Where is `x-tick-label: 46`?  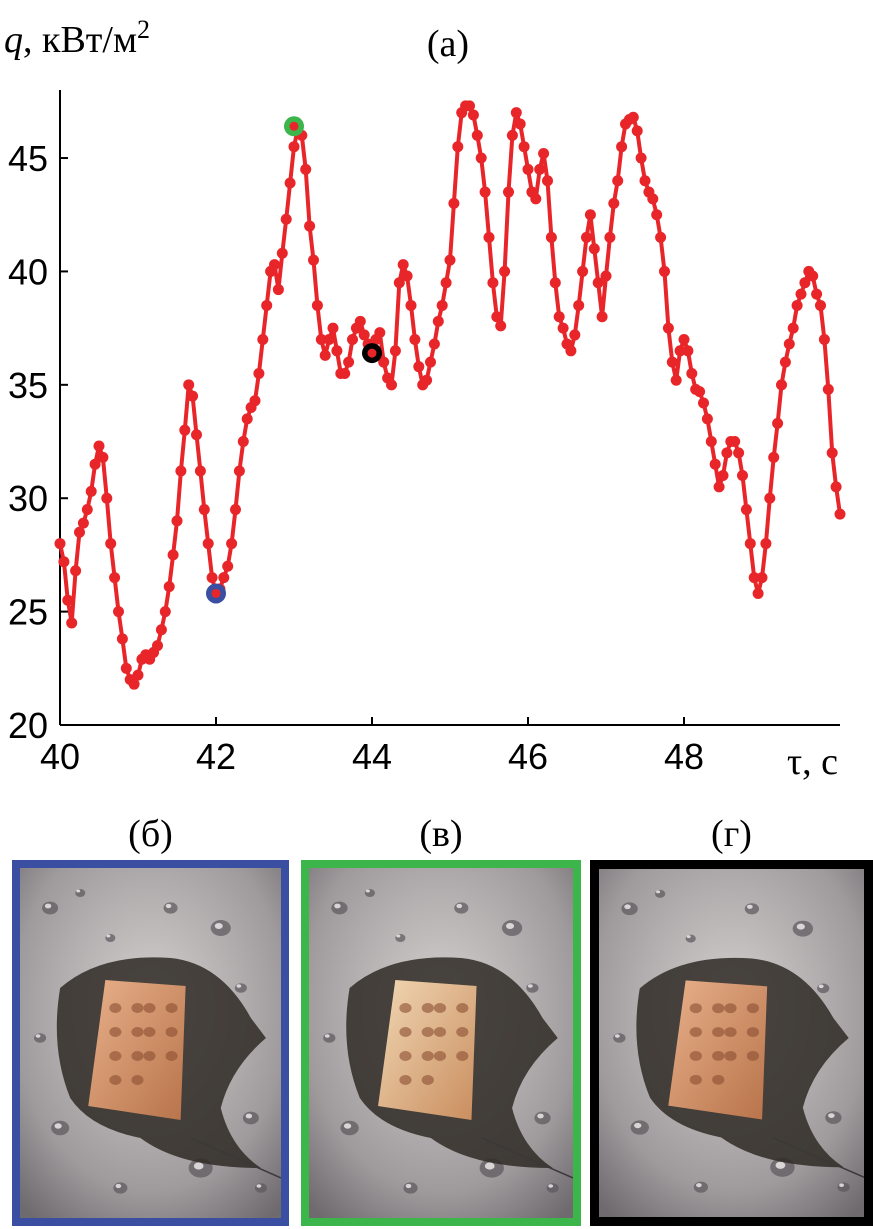
x-tick-label: 46 is located at coordinates (528, 756).